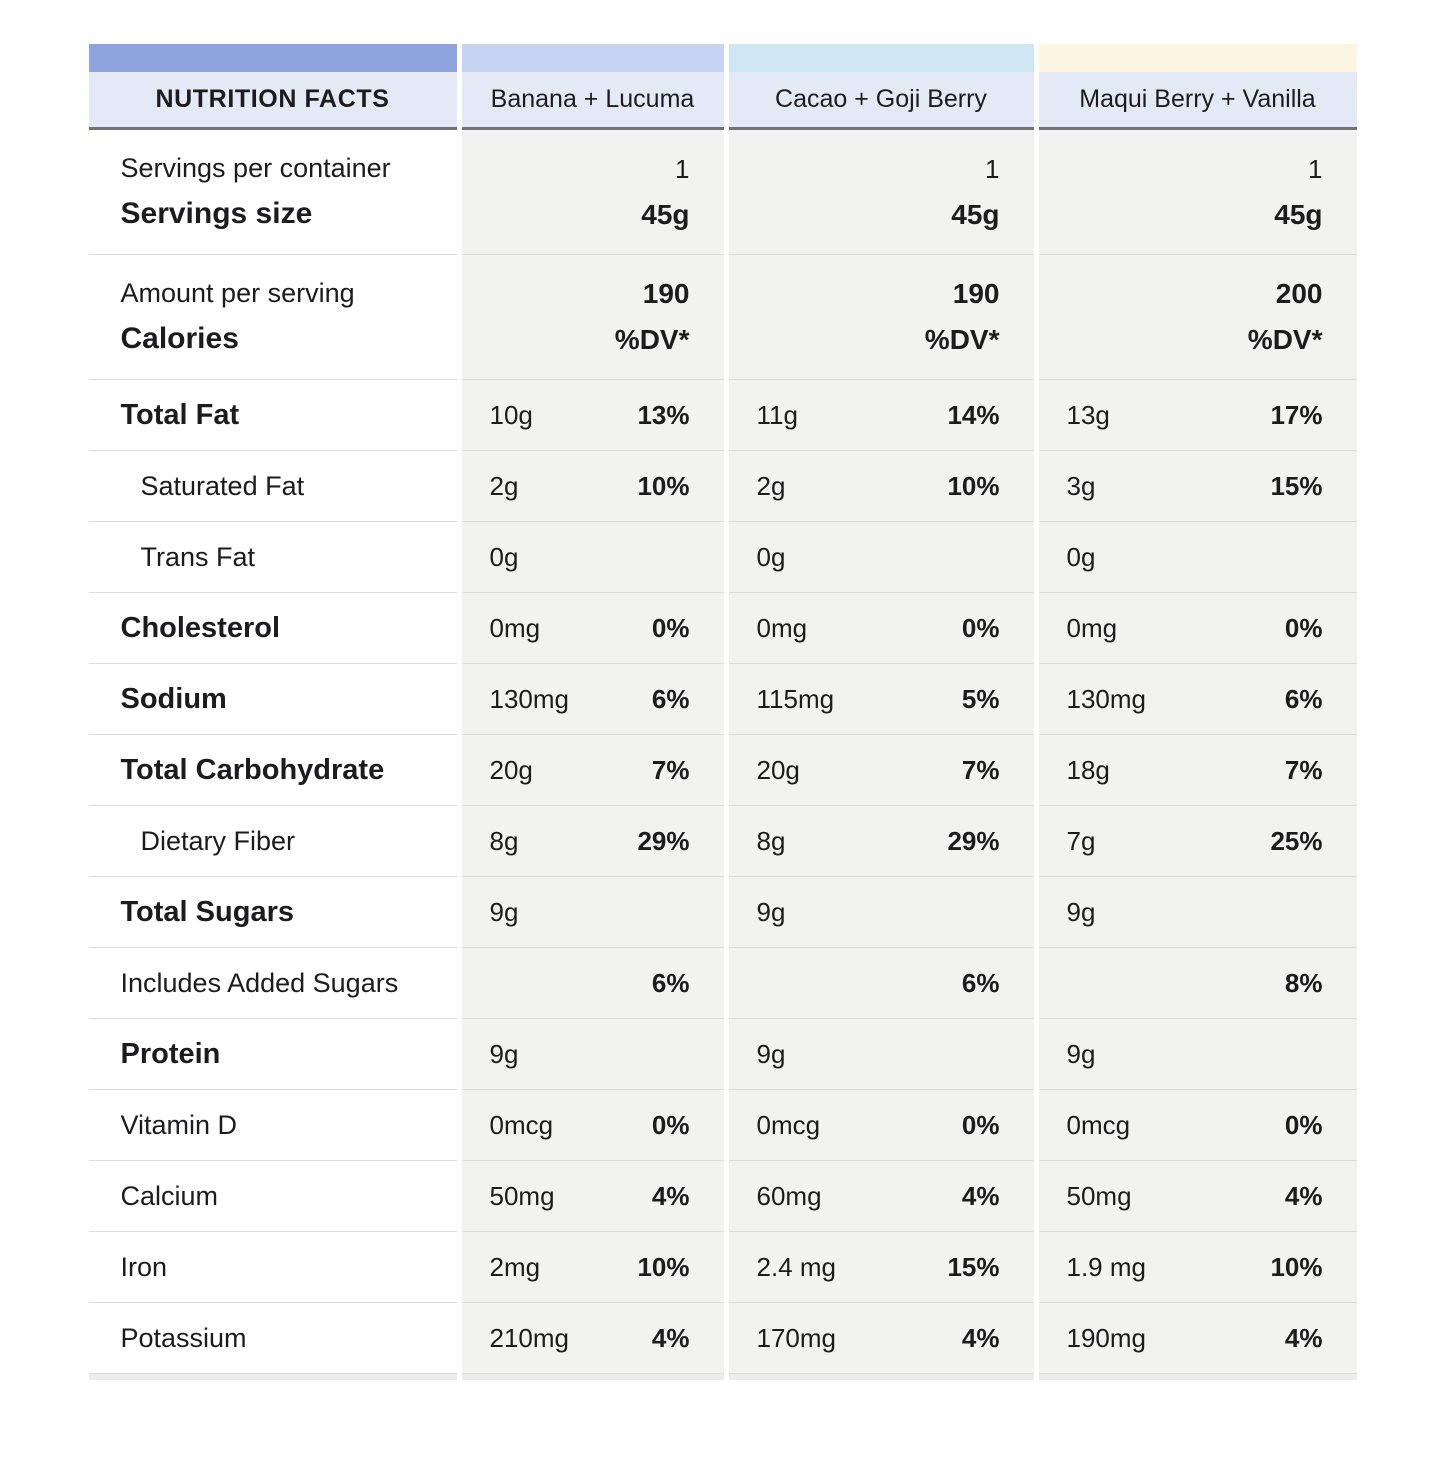 This screenshot has height=1483, width=1445. Describe the element at coordinates (272, 1196) in the screenshot. I see `row-label: Calcium` at that location.